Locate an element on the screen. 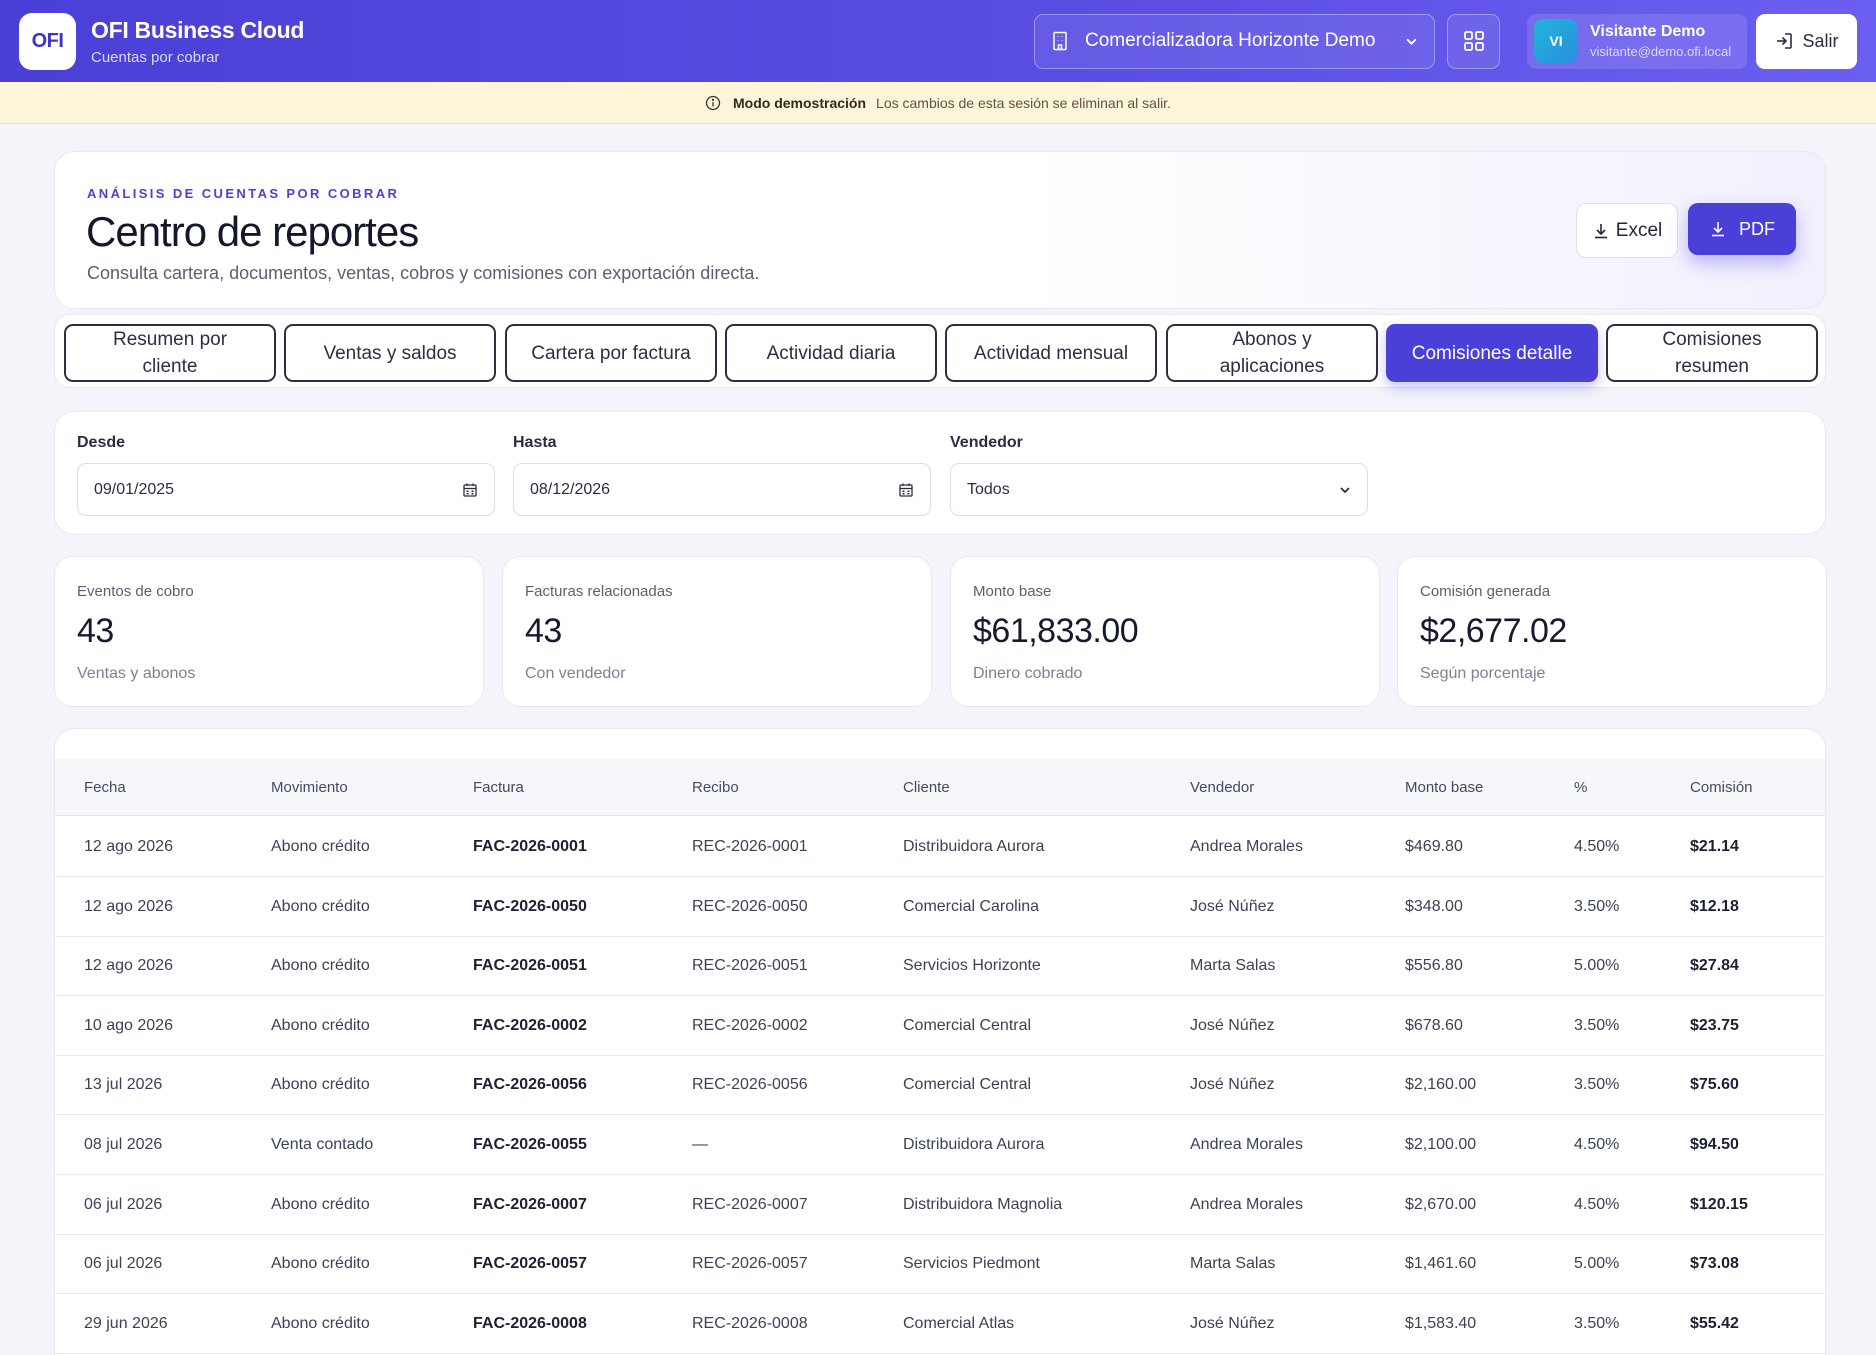 Image resolution: width=1876 pixels, height=1355 pixels. cell-vendedor: Andrea Morales is located at coordinates (1246, 846).